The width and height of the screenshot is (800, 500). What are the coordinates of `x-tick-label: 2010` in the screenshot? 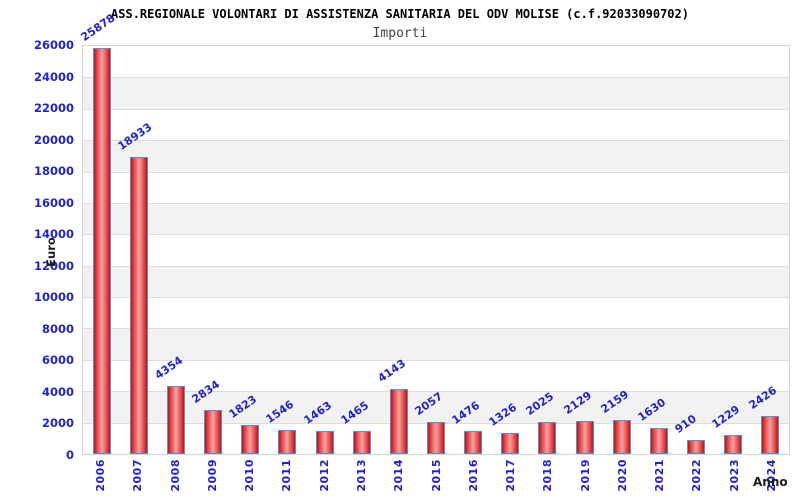 It's located at (250, 475).